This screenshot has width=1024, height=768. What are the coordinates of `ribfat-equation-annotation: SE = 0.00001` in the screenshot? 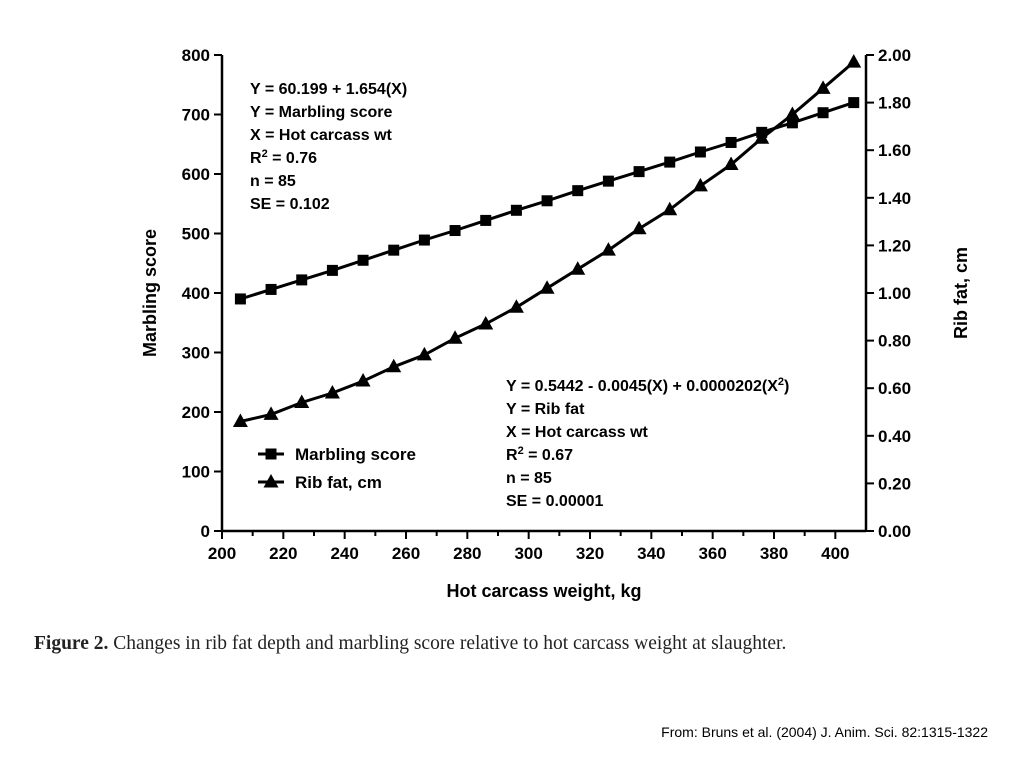 It's located at (555, 501).